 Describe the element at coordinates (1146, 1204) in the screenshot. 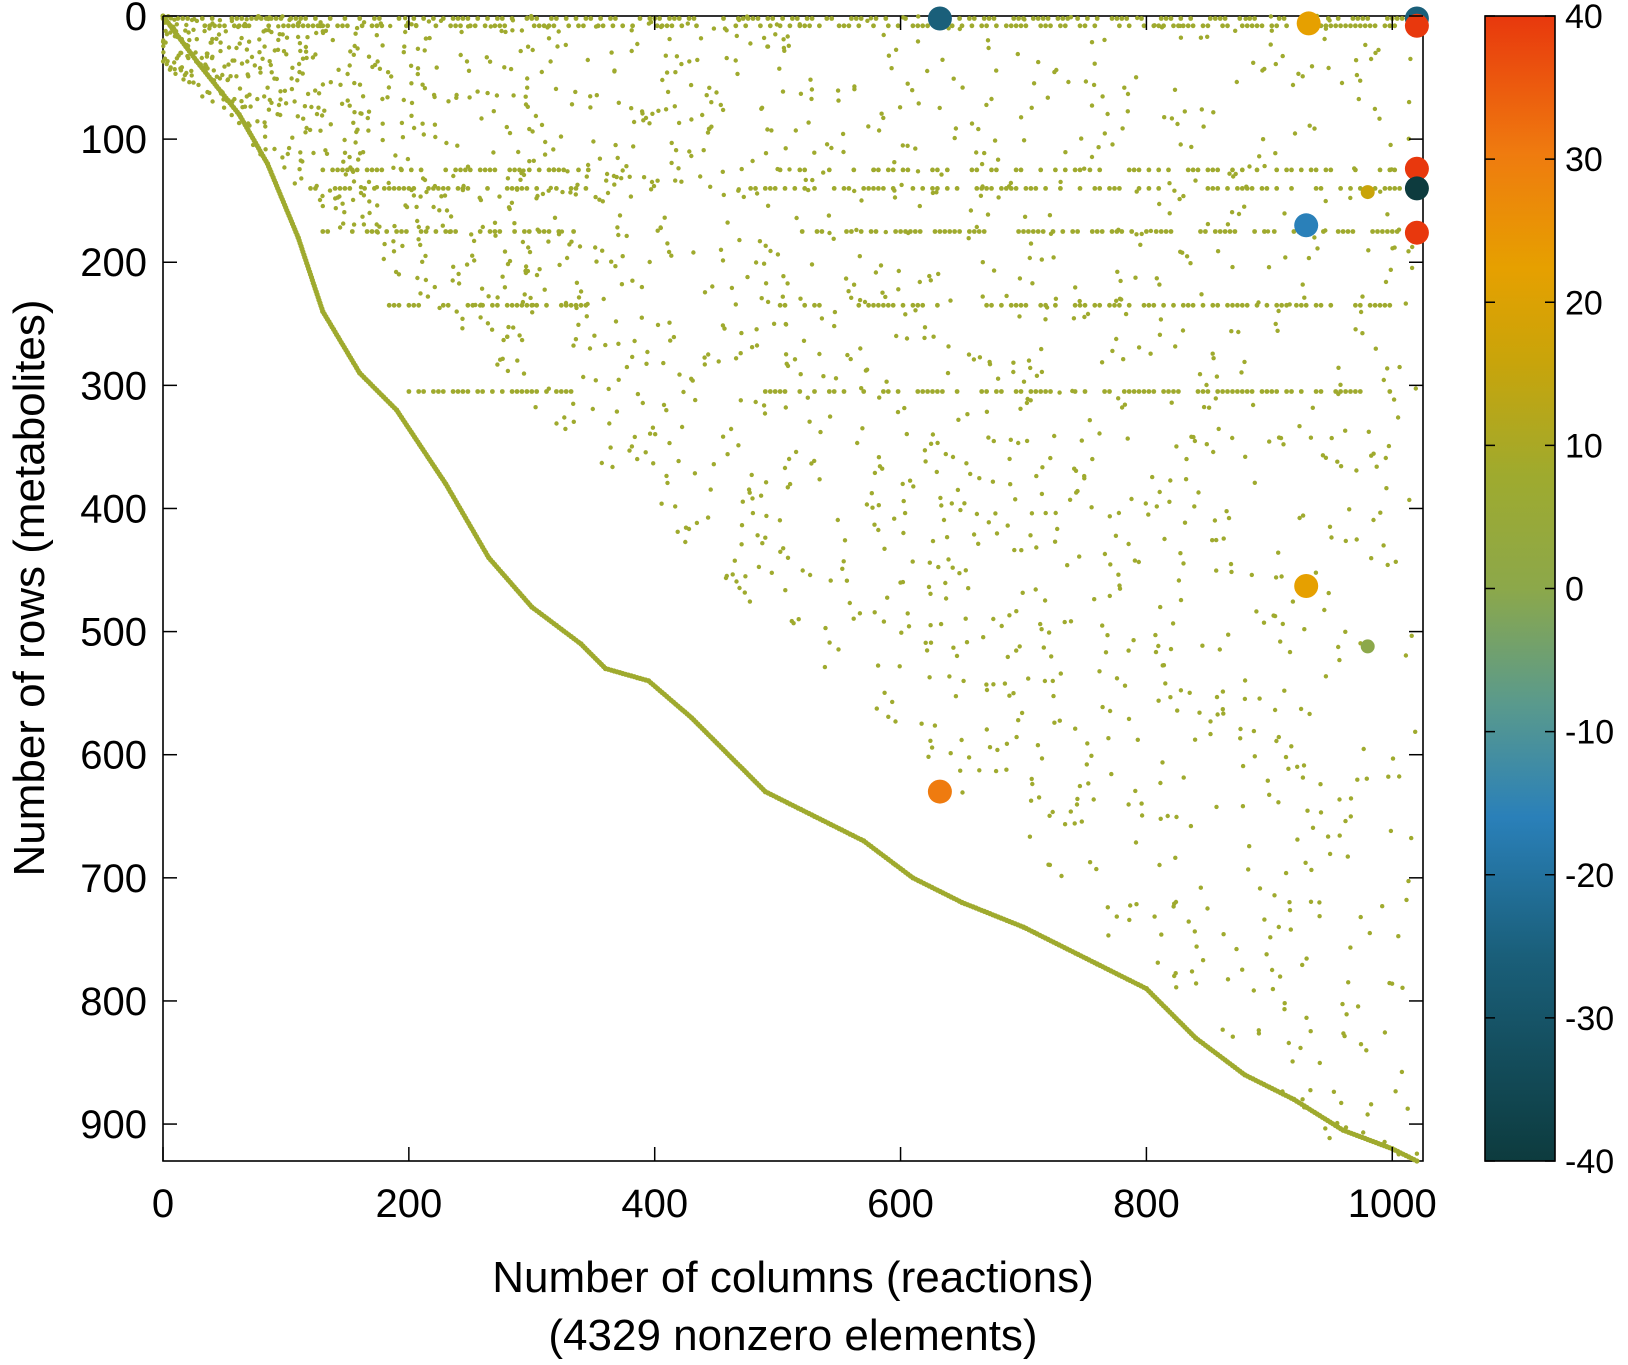

I see `x-tick-label: 800` at that location.